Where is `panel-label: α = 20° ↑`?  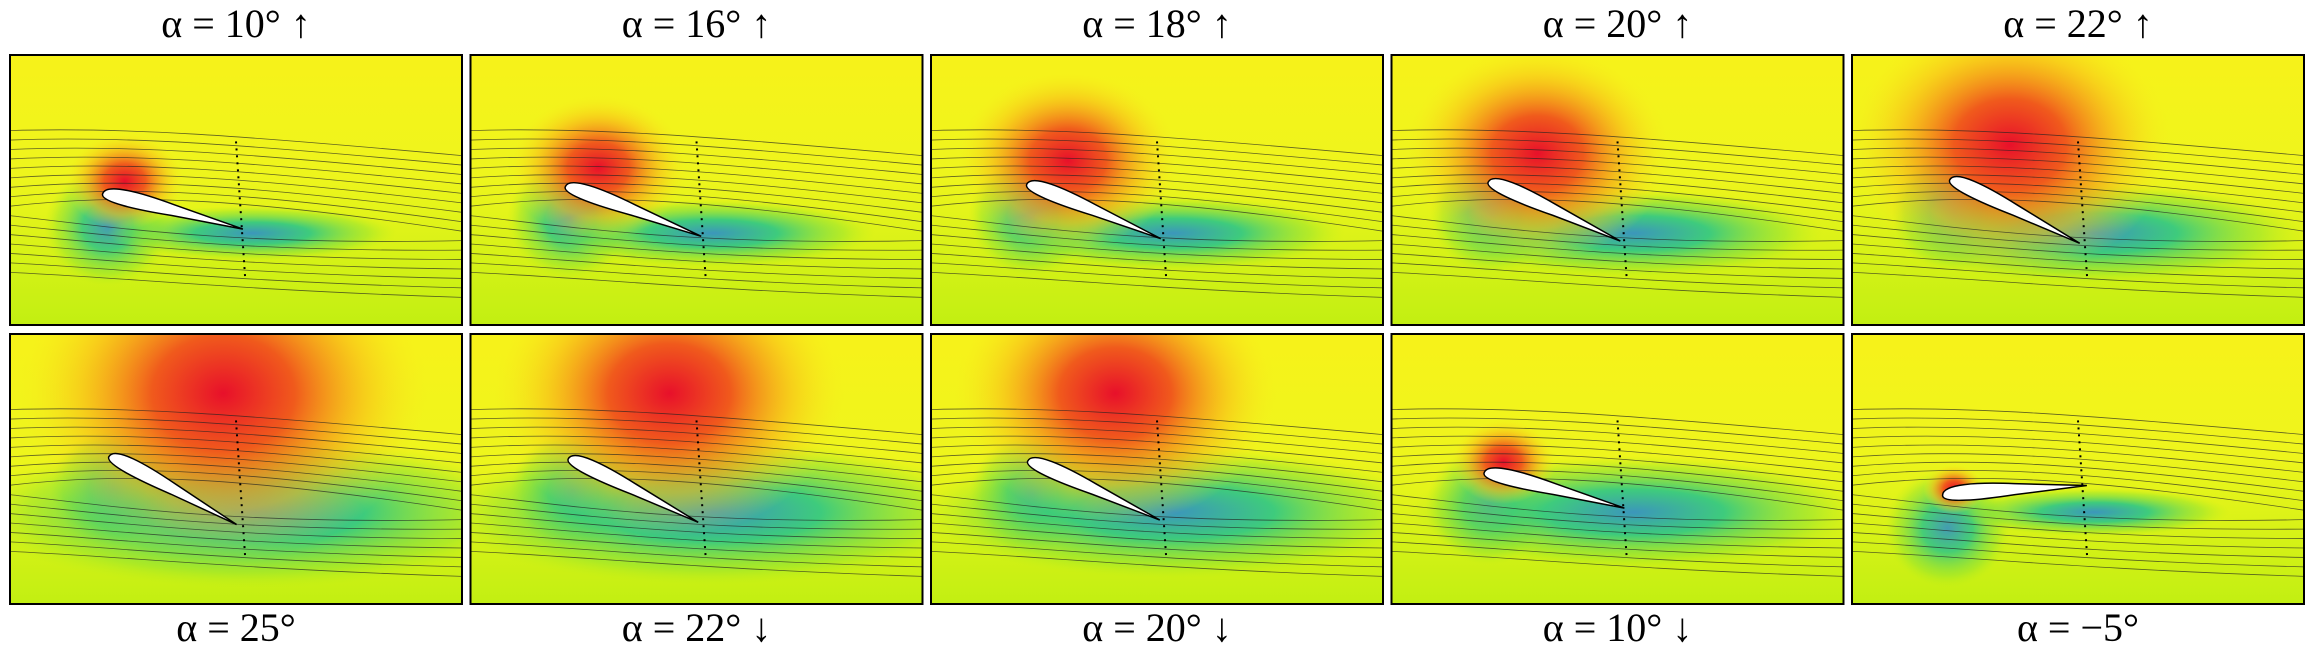
panel-label: α = 20° ↑ is located at coordinates (1618, 23).